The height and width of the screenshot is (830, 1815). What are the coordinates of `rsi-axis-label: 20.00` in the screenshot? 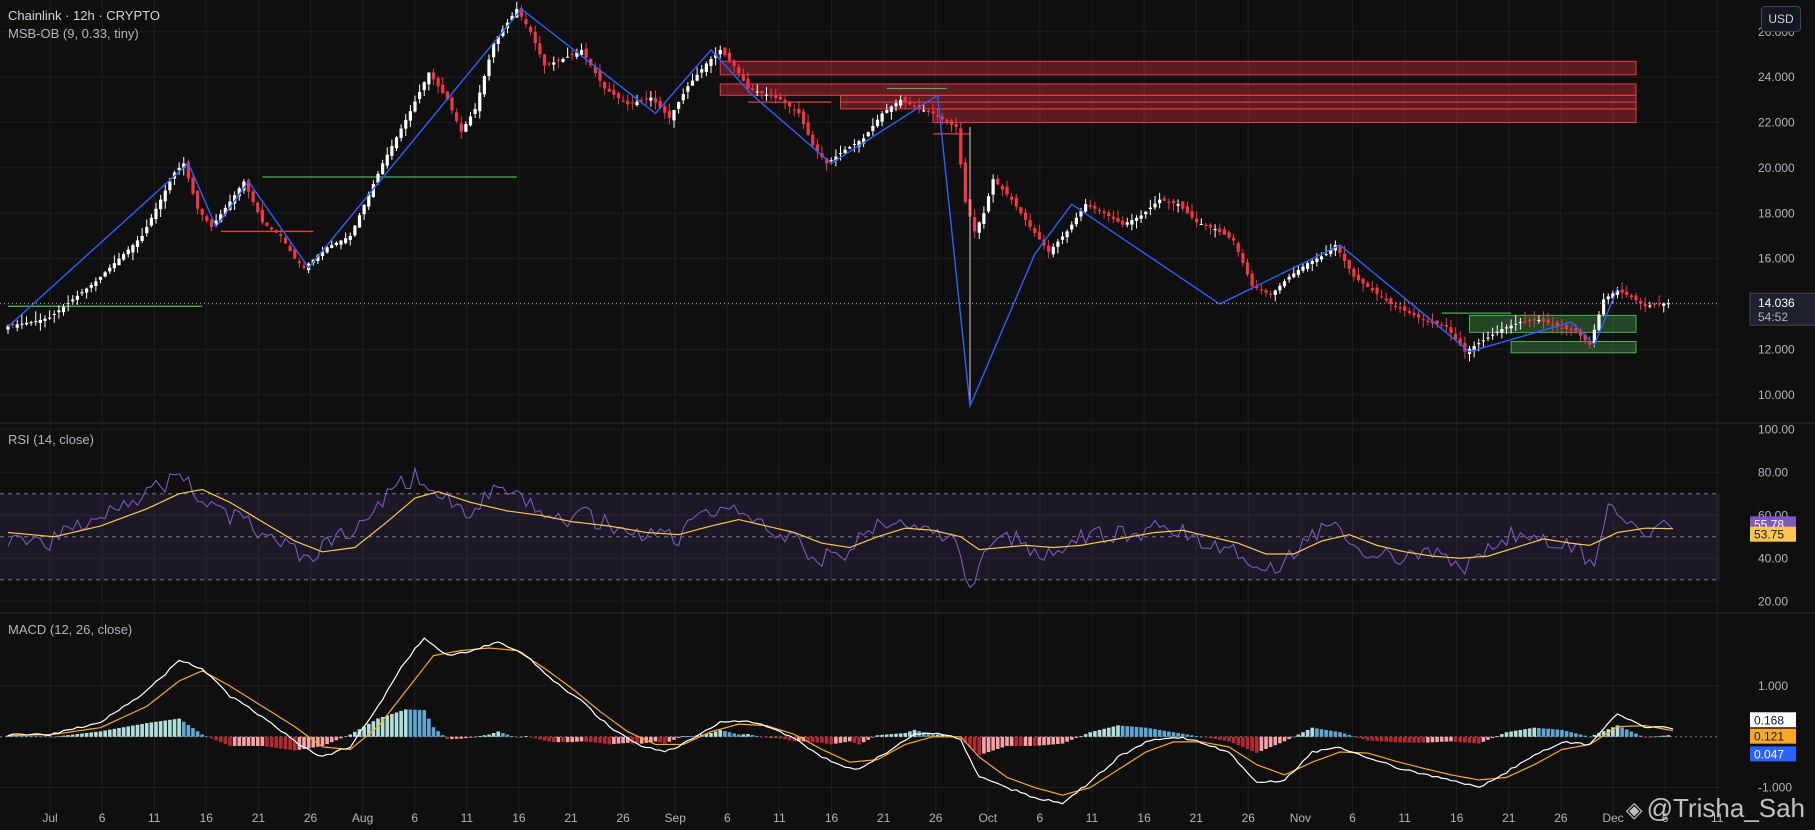 It's located at (1773, 601).